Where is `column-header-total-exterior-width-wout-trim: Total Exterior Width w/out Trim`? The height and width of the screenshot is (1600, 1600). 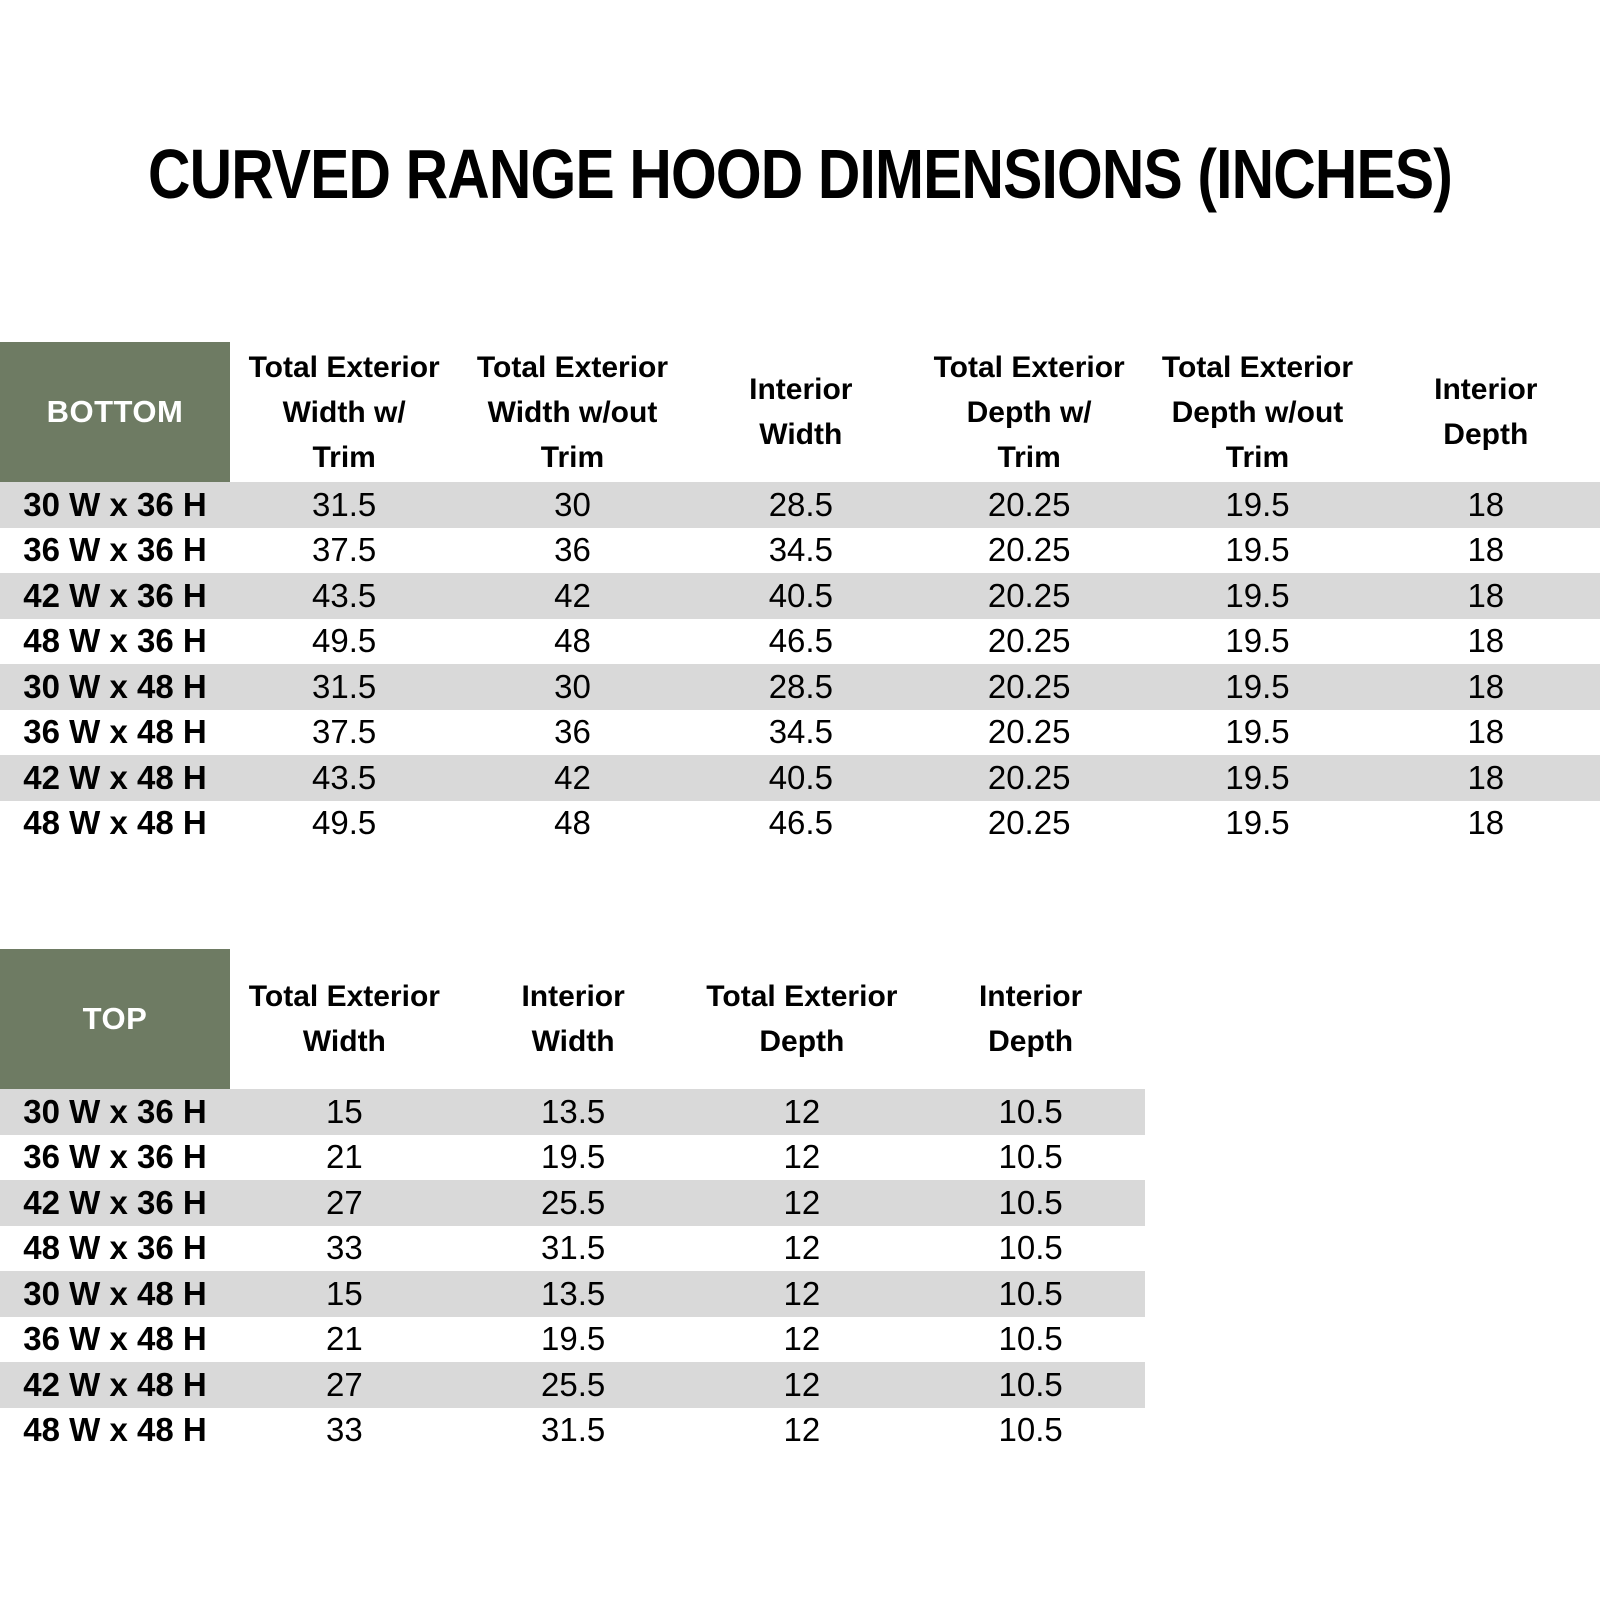
column-header-total-exterior-width-wout-trim: Total Exterior Width w/out Trim is located at coordinates (572, 412).